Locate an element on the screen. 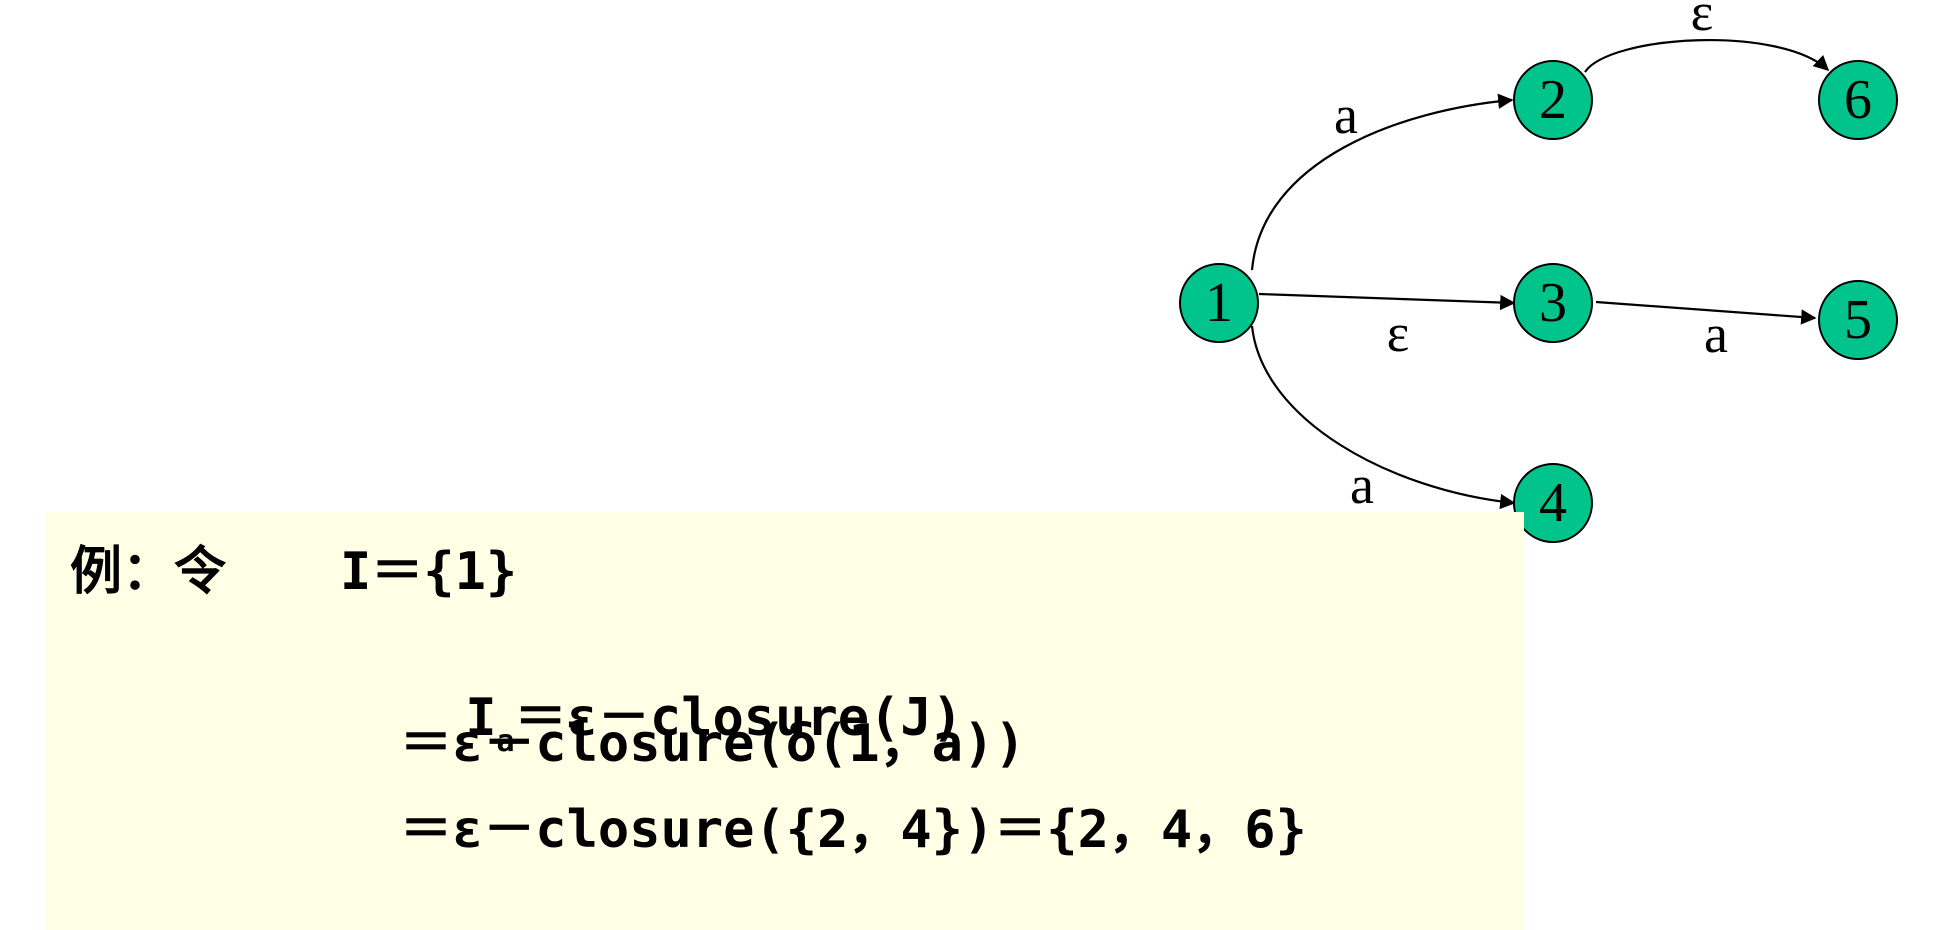  formula-line-1: I＝{1} is located at coordinates (429, 572).